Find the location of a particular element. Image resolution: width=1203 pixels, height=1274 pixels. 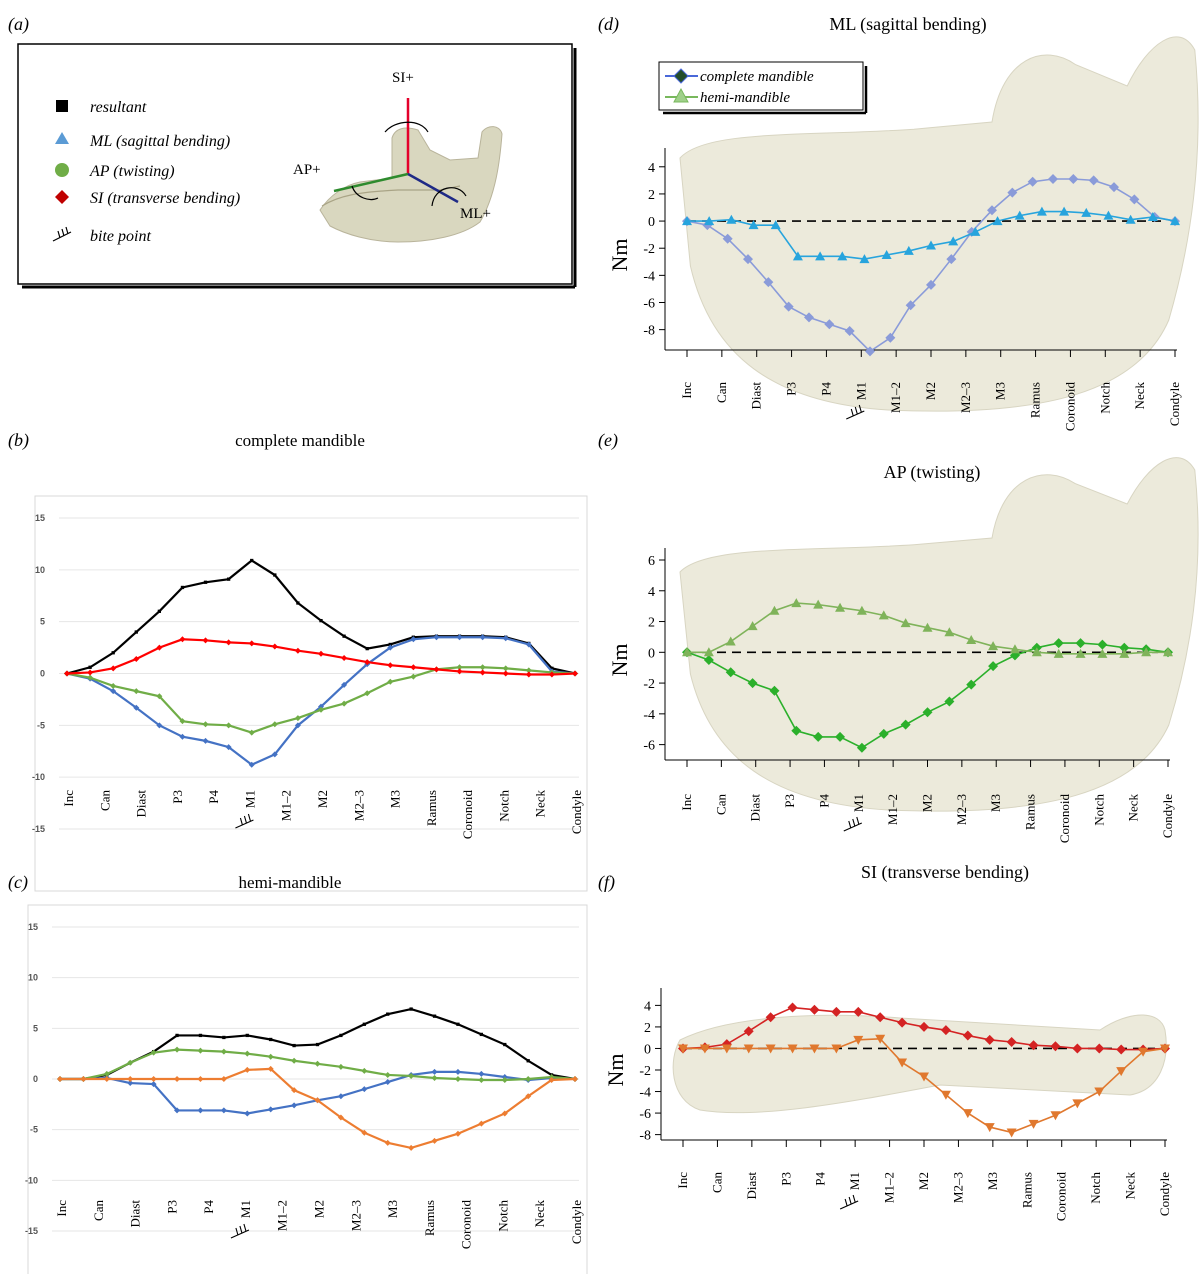

x-tick-label: Notch is located at coordinates (503, 806).